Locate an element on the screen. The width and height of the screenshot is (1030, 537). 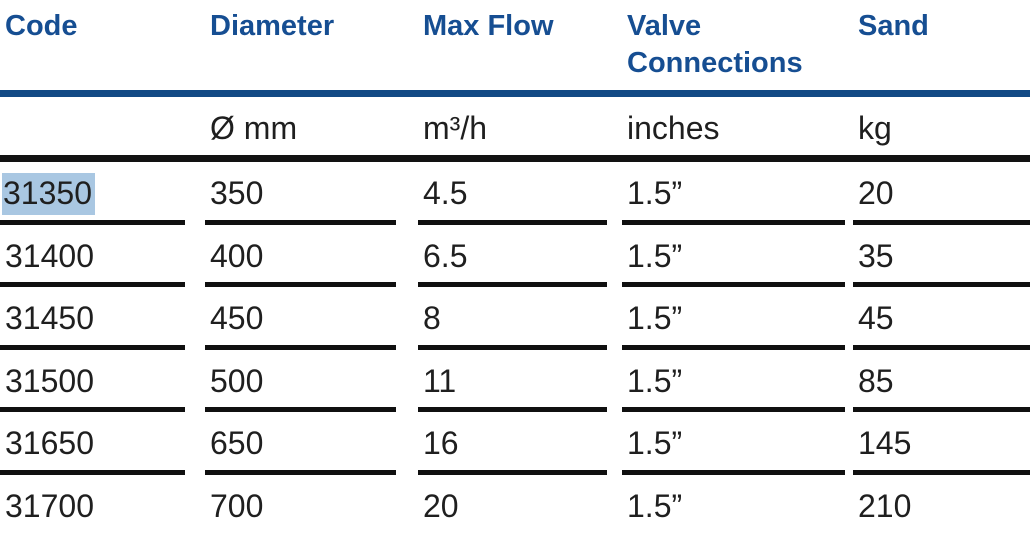
unit-sand: kg is located at coordinates (941, 126).